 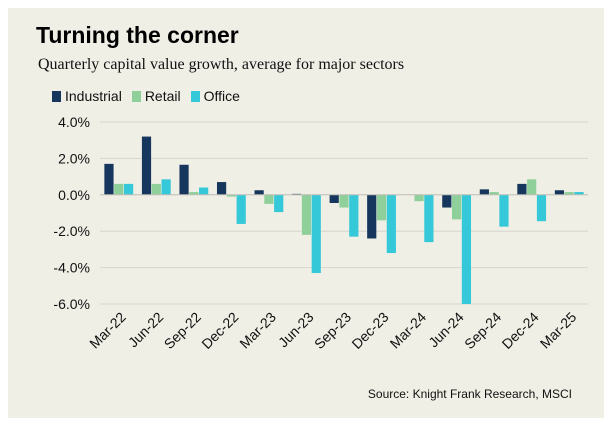 I want to click on x-tick-label: Mar-23, so click(x=257, y=330).